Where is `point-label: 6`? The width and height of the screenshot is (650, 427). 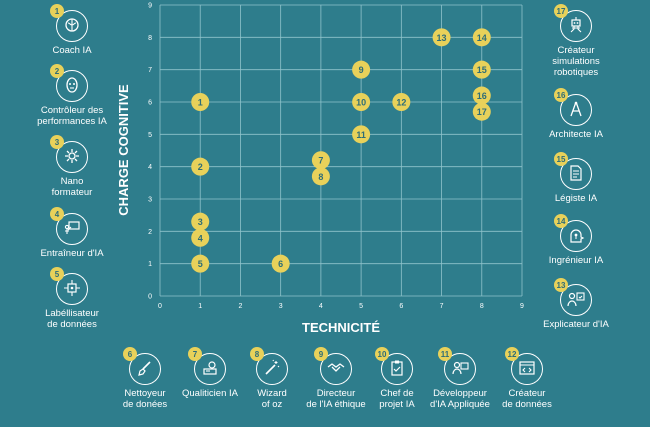
point-label: 6 is located at coordinates (280, 264).